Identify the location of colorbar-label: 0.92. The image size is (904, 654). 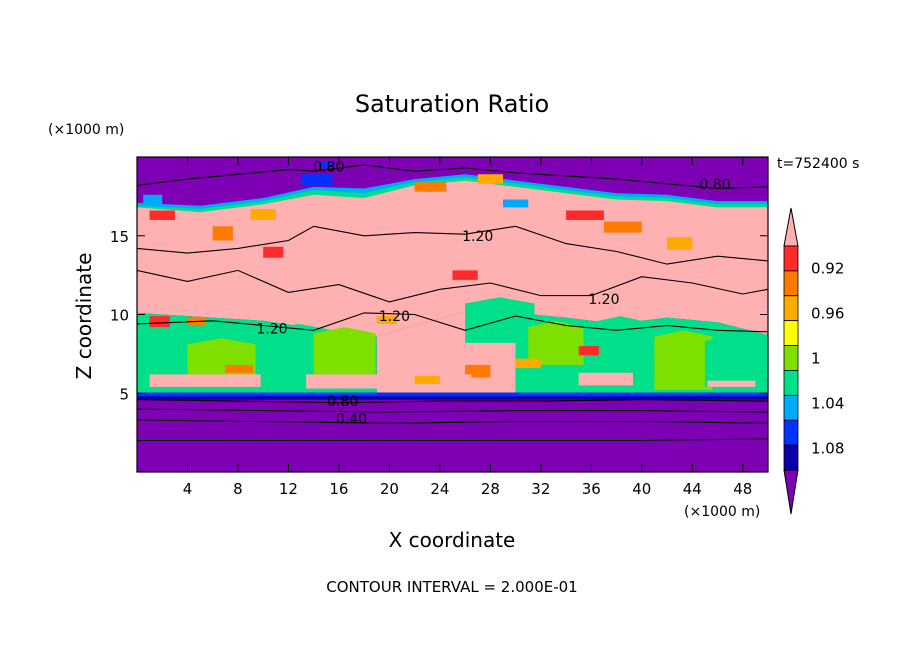
(827, 268).